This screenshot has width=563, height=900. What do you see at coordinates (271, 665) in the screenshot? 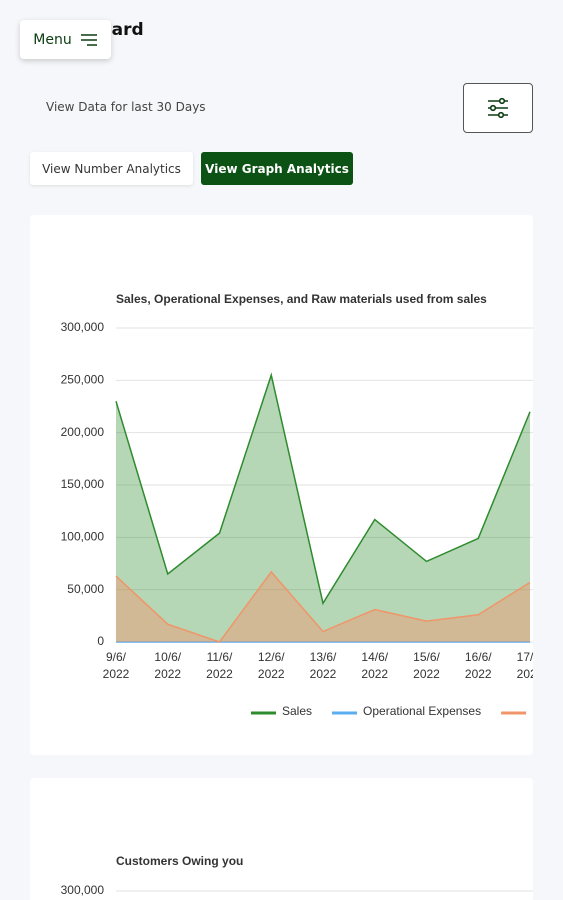
I see `x-tick-label: 12/6/2022` at bounding box center [271, 665].